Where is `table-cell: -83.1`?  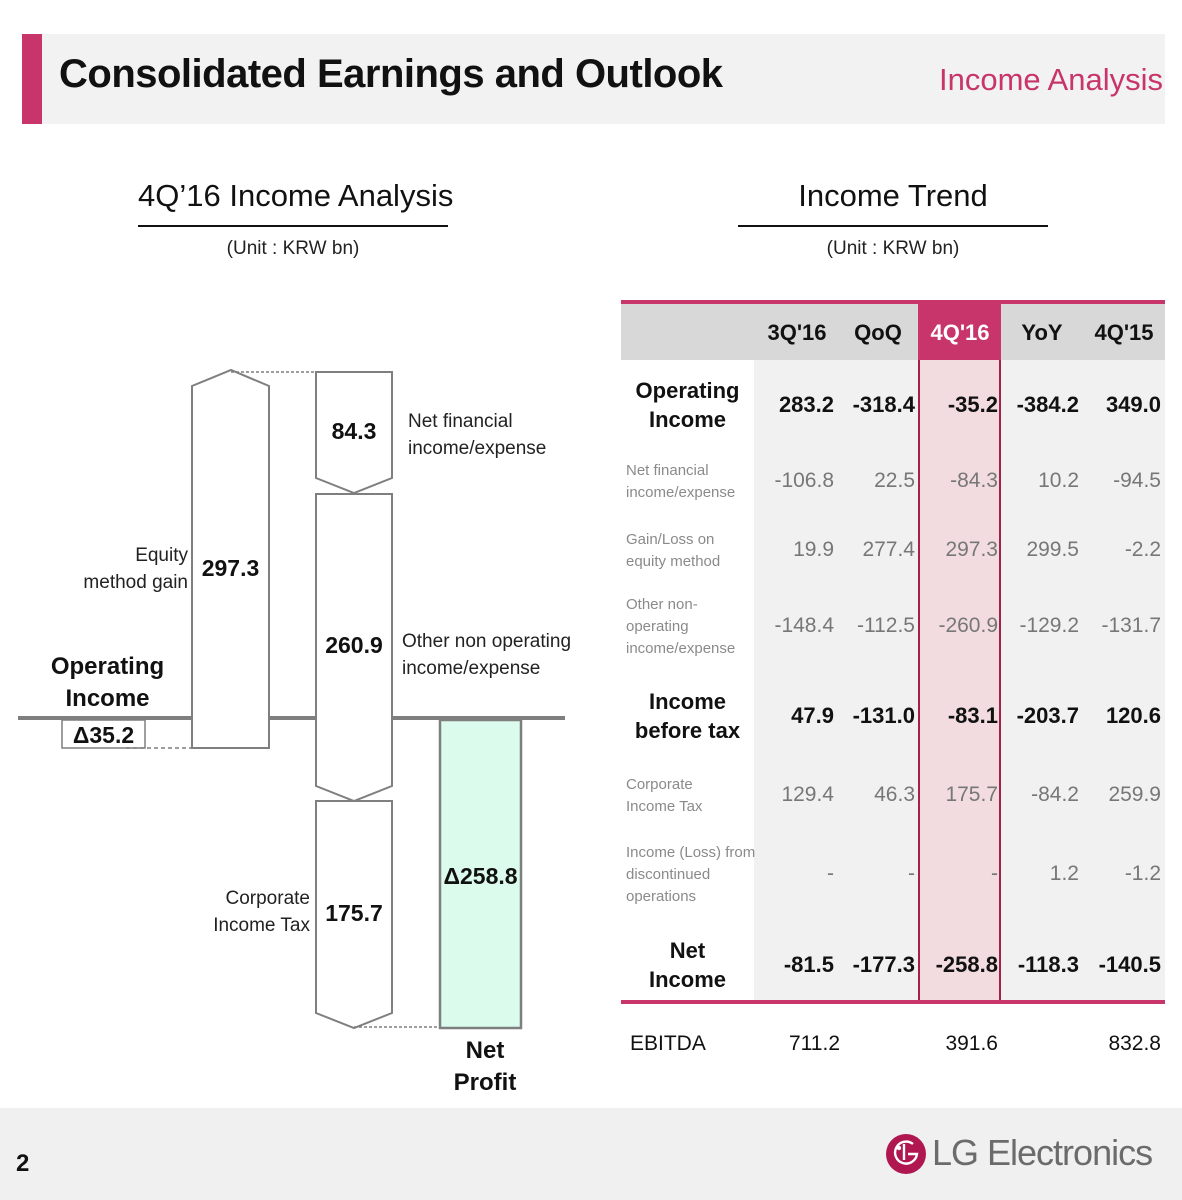
table-cell: -83.1 is located at coordinates (972, 715).